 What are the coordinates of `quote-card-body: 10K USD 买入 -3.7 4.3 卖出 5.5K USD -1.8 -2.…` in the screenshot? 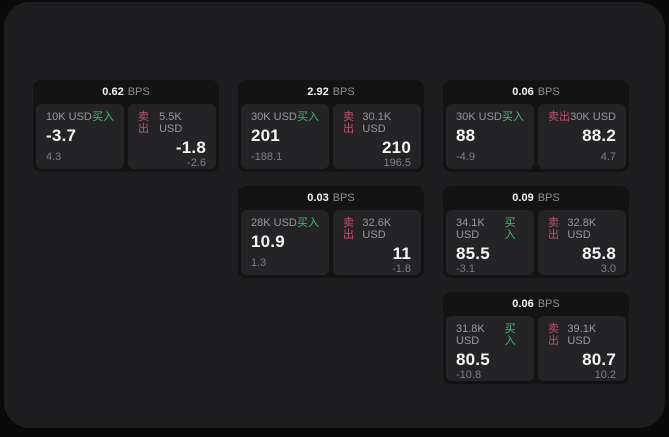 It's located at (126, 136).